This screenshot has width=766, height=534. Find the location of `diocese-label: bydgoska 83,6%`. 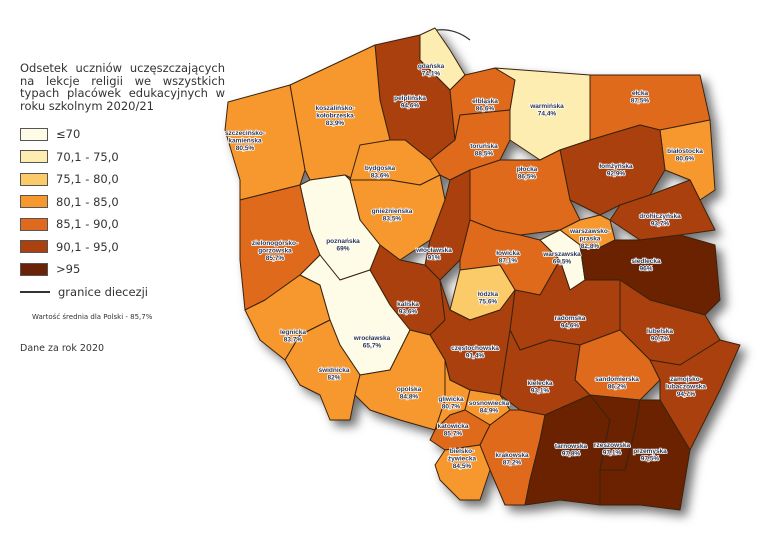

diocese-label: bydgoska 83,6% is located at coordinates (380, 172).